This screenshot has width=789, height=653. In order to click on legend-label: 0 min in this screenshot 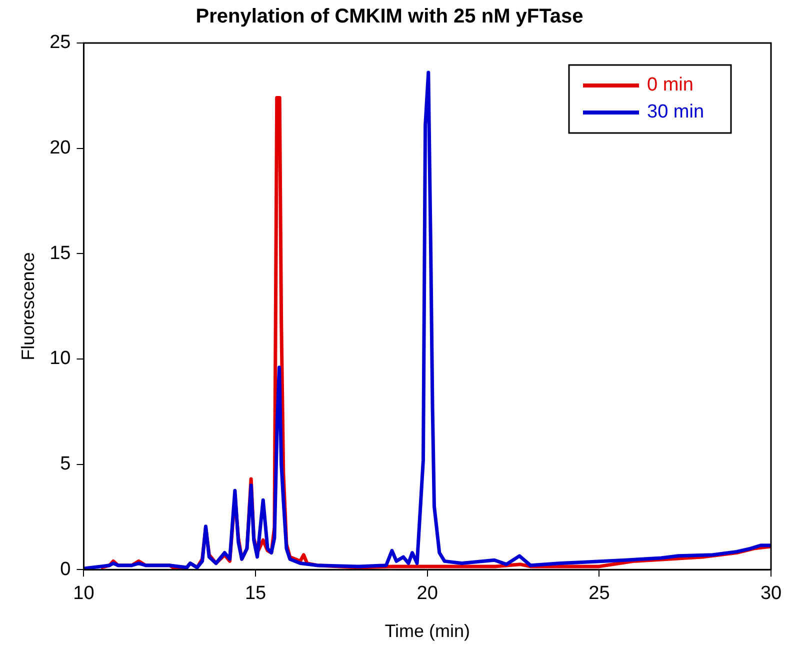, I will do `click(670, 85)`.